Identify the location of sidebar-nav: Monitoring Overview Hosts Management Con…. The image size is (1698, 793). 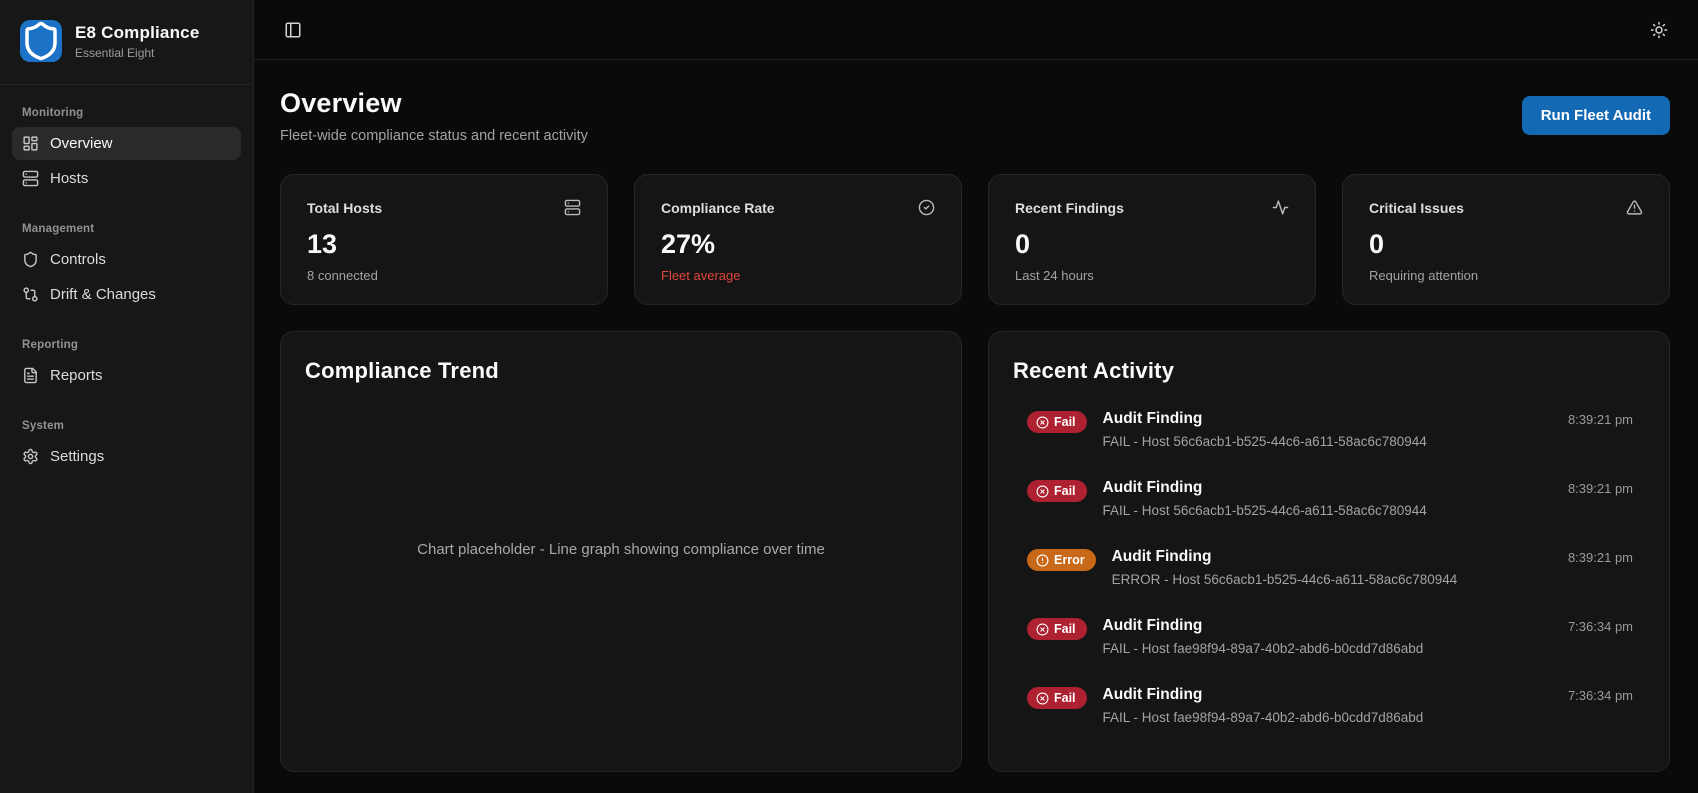
(126, 300).